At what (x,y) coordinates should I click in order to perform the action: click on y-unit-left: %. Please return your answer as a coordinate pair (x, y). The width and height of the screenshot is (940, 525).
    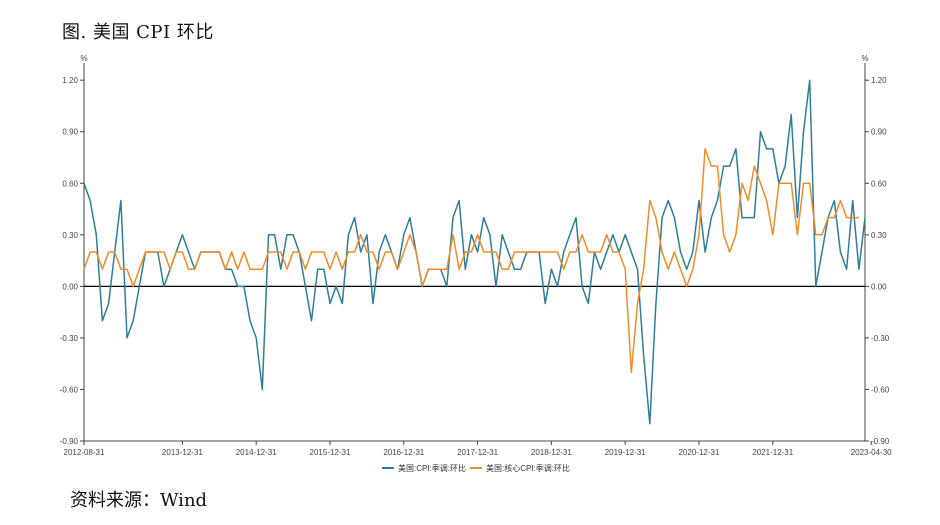
    Looking at the image, I should click on (83, 58).